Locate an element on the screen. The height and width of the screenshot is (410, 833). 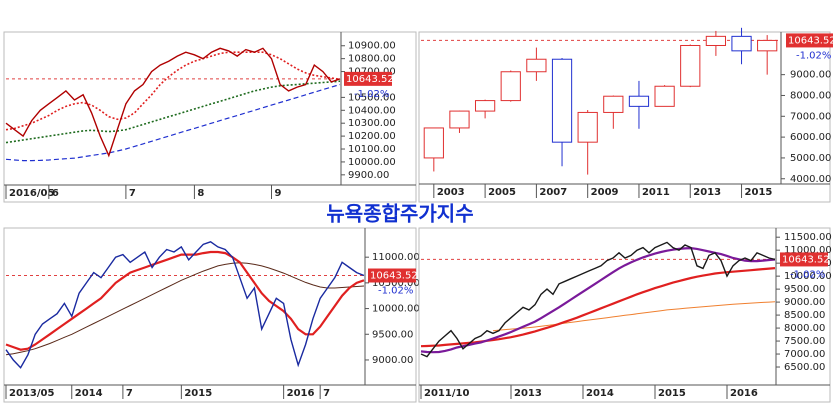
y-tick-label: 10100.00 is located at coordinates (372, 149).